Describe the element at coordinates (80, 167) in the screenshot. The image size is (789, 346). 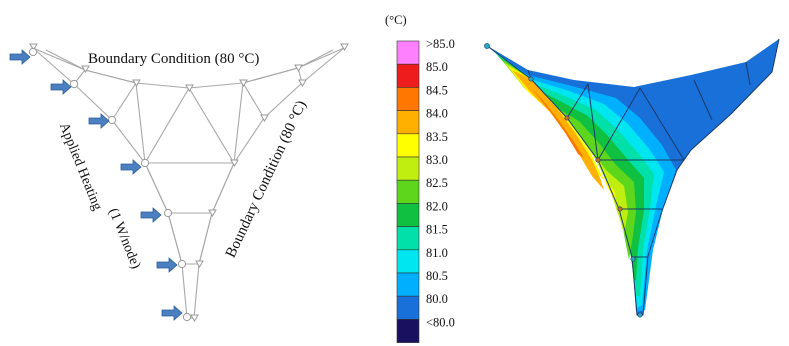
I see `applied-heating-label: Applied Heating` at that location.